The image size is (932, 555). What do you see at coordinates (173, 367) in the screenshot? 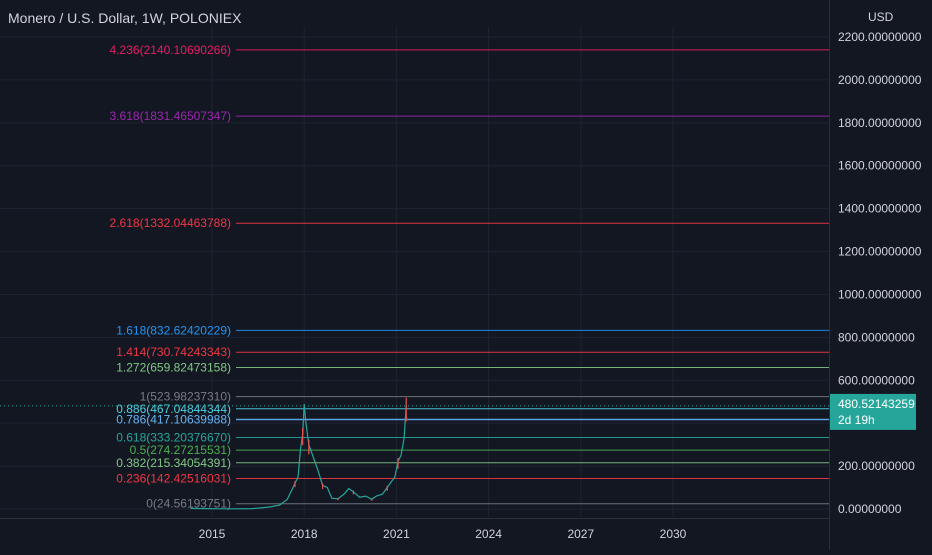
I see `fib-level-label: 1.272(659.82473158)` at bounding box center [173, 367].